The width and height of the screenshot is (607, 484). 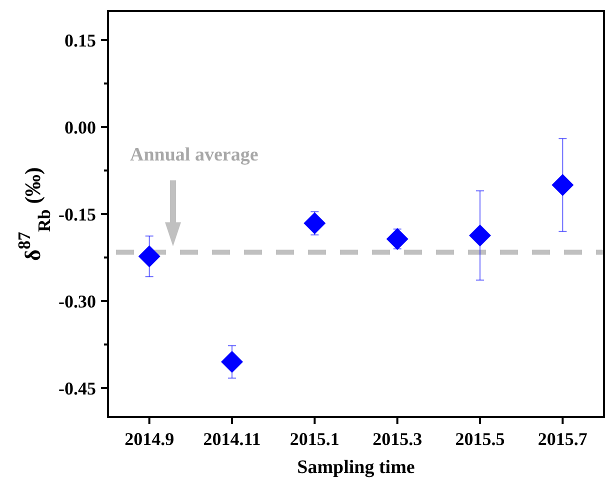 What do you see at coordinates (80, 127) in the screenshot?
I see `y-tick-label: 0.00` at bounding box center [80, 127].